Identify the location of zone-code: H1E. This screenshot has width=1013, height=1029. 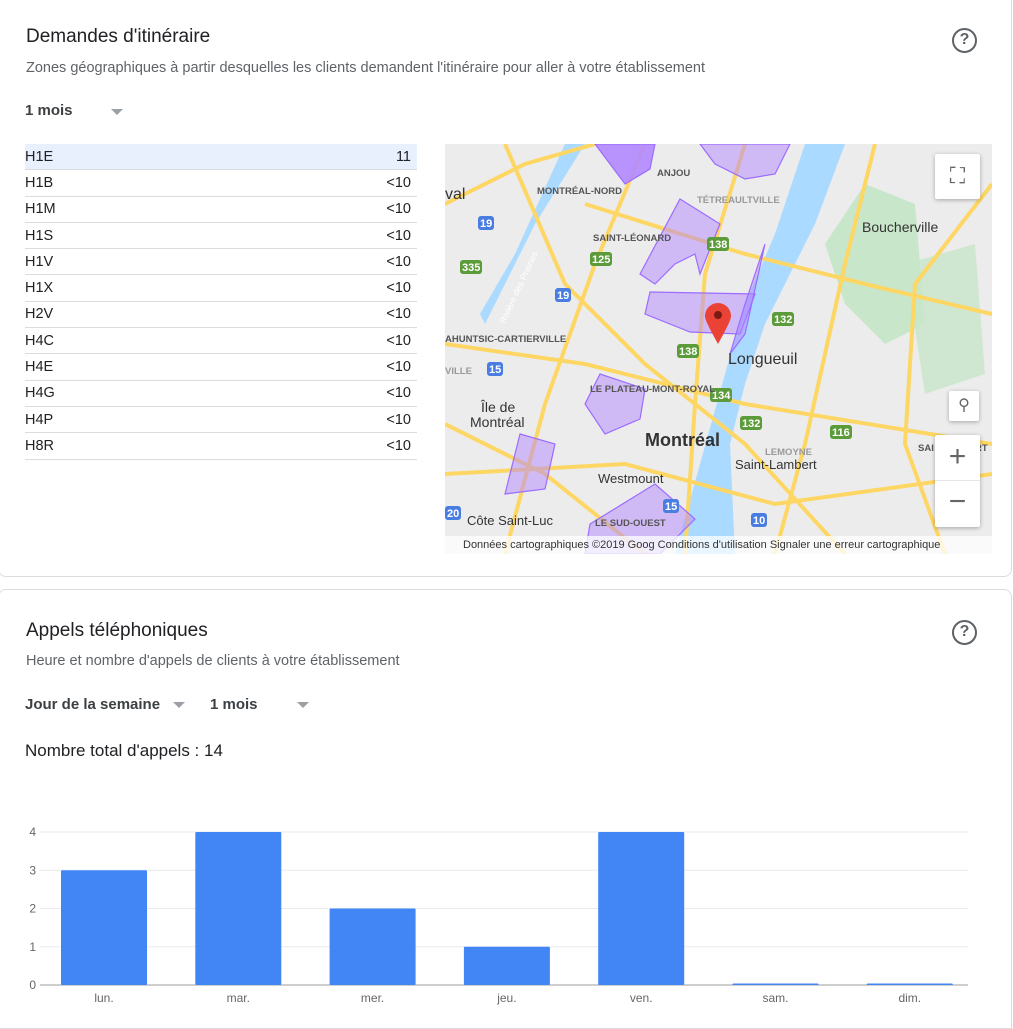
(39, 156).